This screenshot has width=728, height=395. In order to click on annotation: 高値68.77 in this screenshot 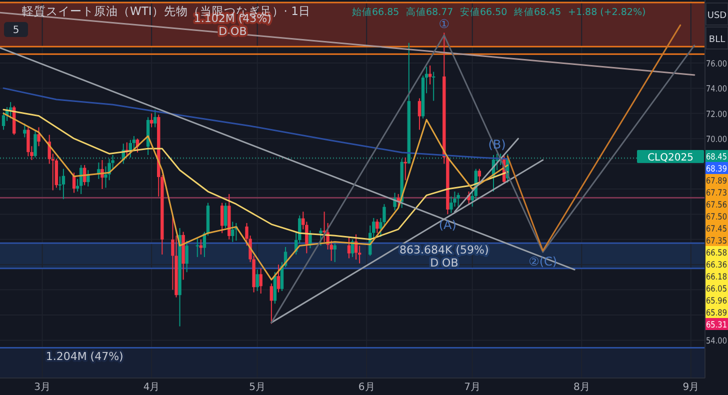, I will do `click(430, 12)`.